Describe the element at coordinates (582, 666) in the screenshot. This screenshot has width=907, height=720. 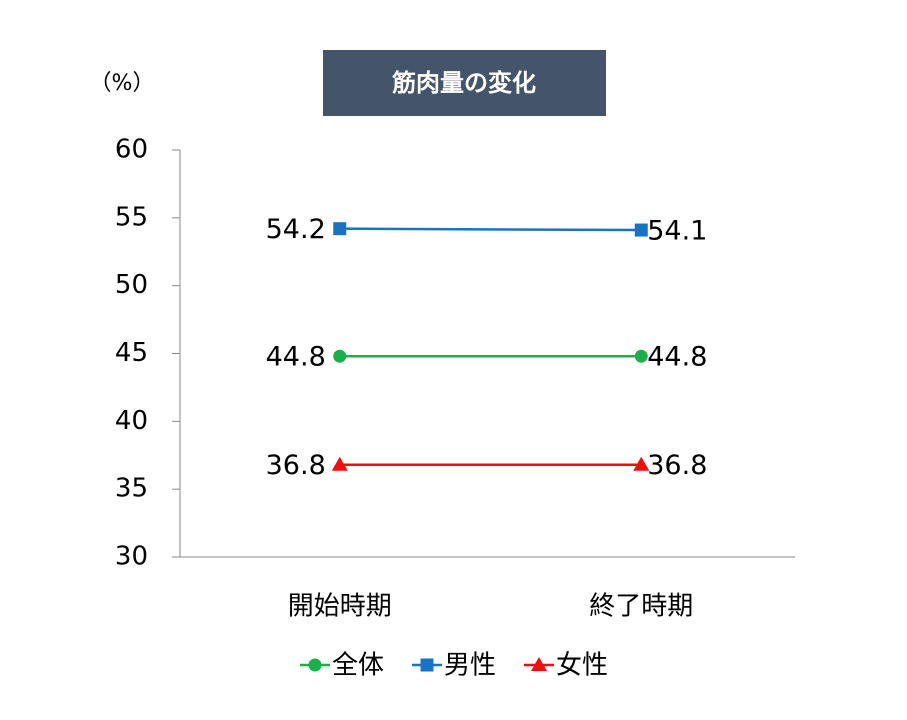
I see `legend-label: 女性` at that location.